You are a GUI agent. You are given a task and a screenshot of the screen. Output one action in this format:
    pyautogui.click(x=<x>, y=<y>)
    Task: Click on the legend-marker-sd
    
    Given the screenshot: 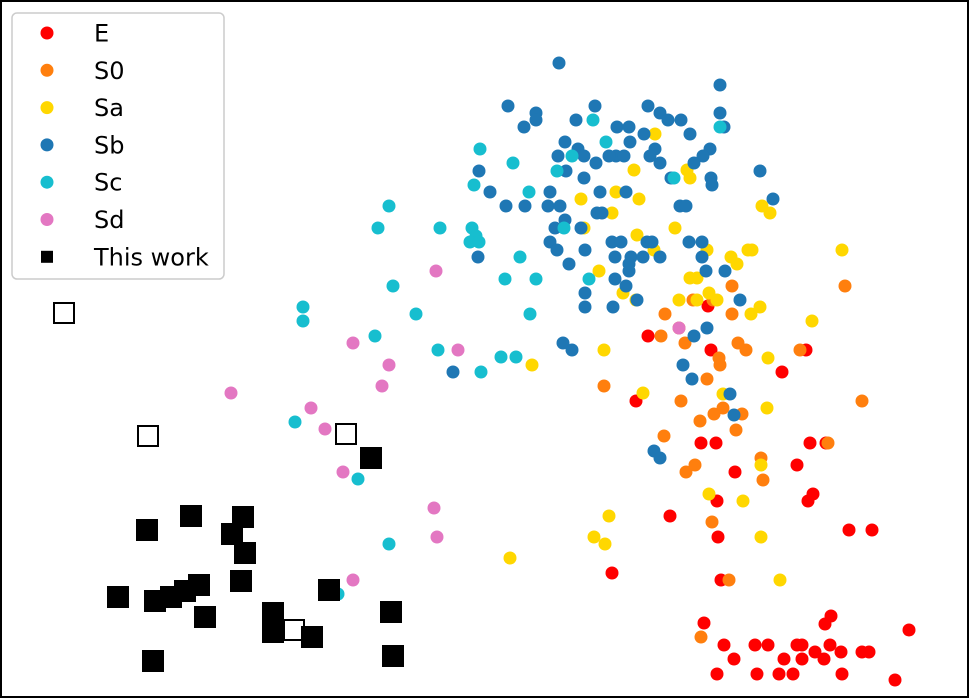 What is the action you would take?
    pyautogui.click(x=47, y=219)
    